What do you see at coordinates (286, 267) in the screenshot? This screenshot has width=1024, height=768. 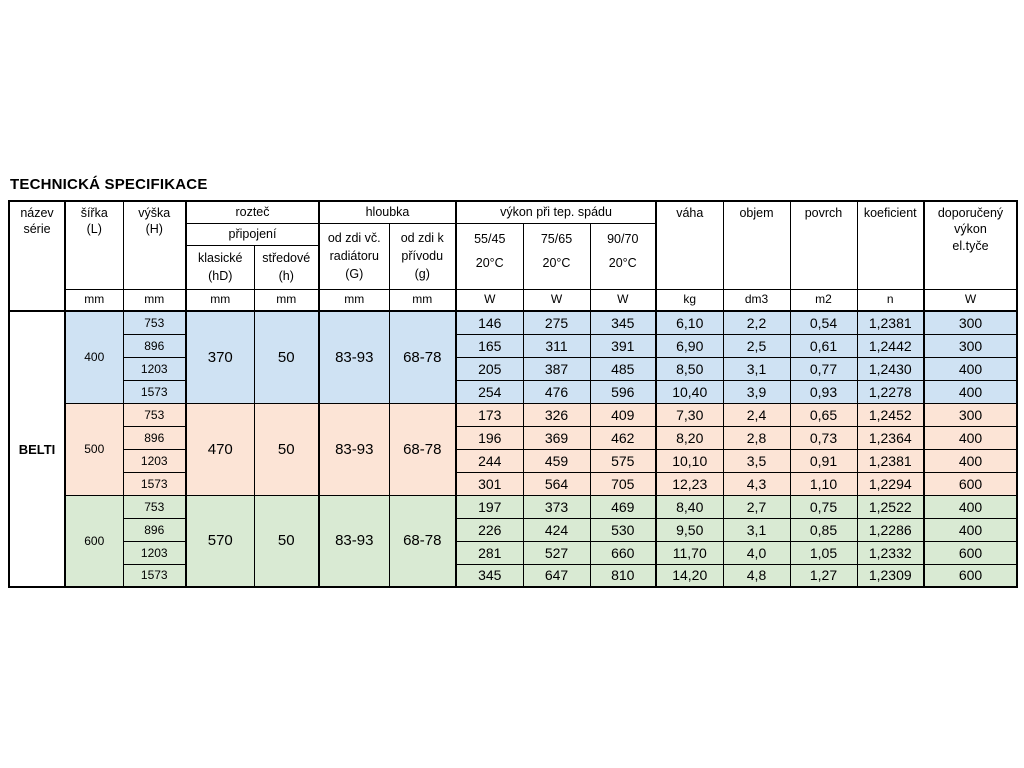 I see `header-stredove: středové (h)` at bounding box center [286, 267].